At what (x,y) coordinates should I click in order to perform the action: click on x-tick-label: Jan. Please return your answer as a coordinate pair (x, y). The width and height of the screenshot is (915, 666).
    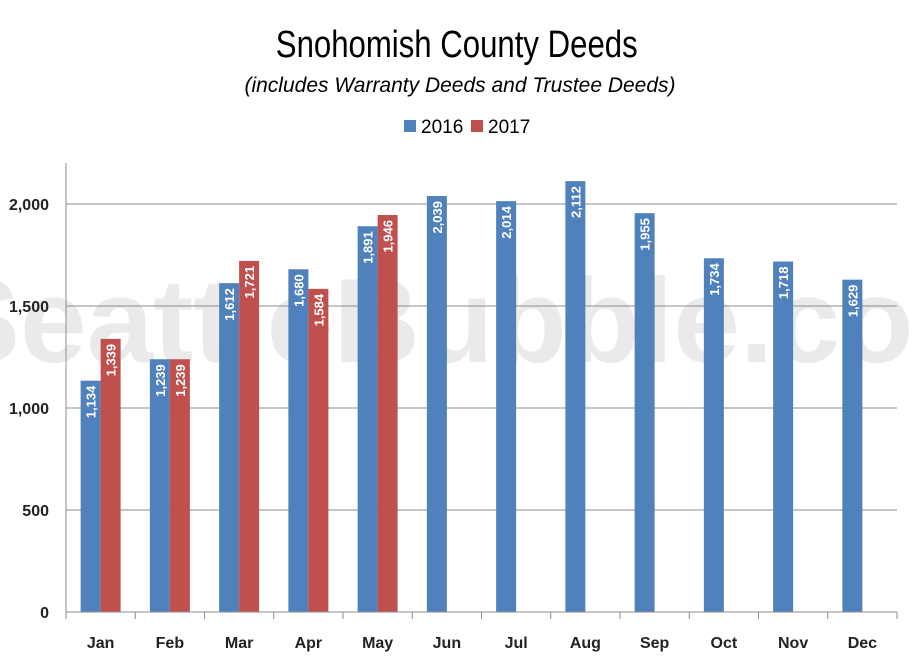
    Looking at the image, I should click on (101, 643).